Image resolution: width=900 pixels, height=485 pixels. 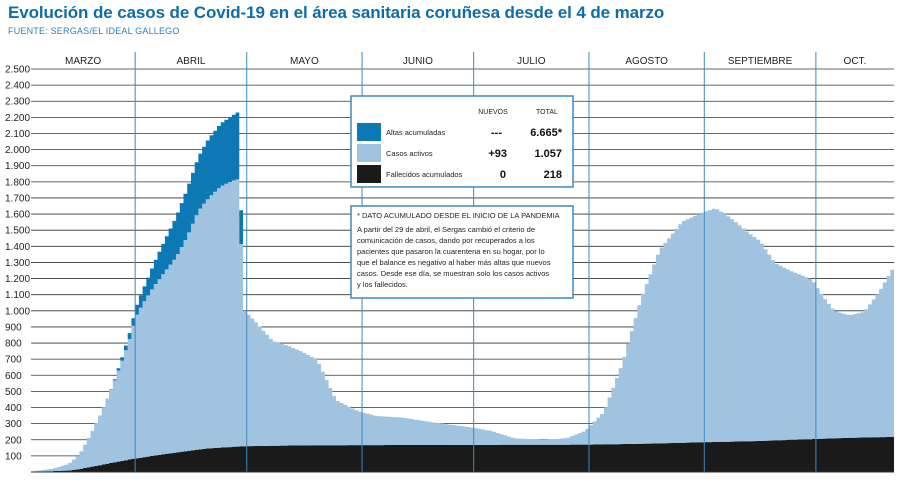 I want to click on y-tick-label: 500, so click(x=13, y=392).